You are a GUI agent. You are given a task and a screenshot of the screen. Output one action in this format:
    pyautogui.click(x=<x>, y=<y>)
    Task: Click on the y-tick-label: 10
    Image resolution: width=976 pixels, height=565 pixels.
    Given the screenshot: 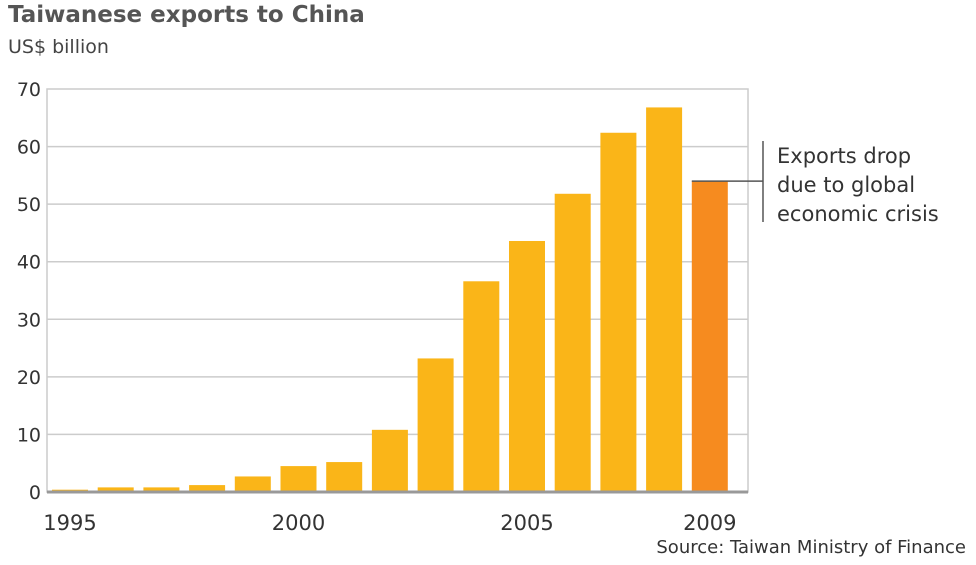 What is the action you would take?
    pyautogui.click(x=29, y=435)
    